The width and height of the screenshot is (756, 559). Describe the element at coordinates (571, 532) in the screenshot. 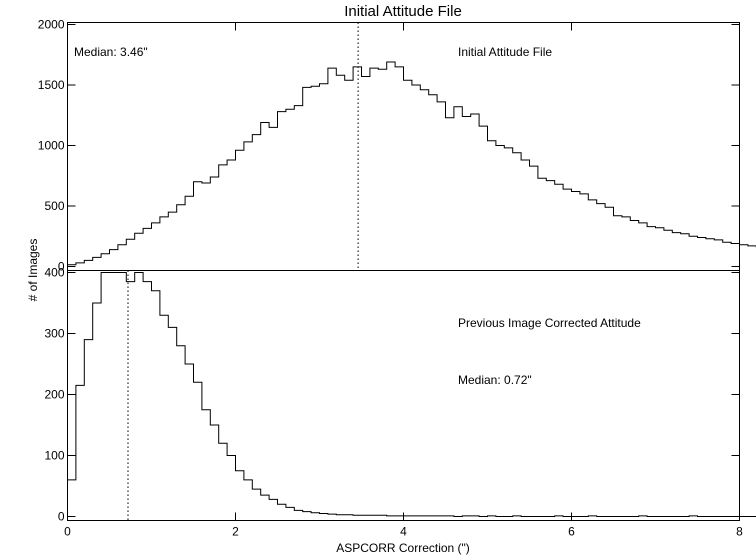

I see `xtick-label: 6` at that location.